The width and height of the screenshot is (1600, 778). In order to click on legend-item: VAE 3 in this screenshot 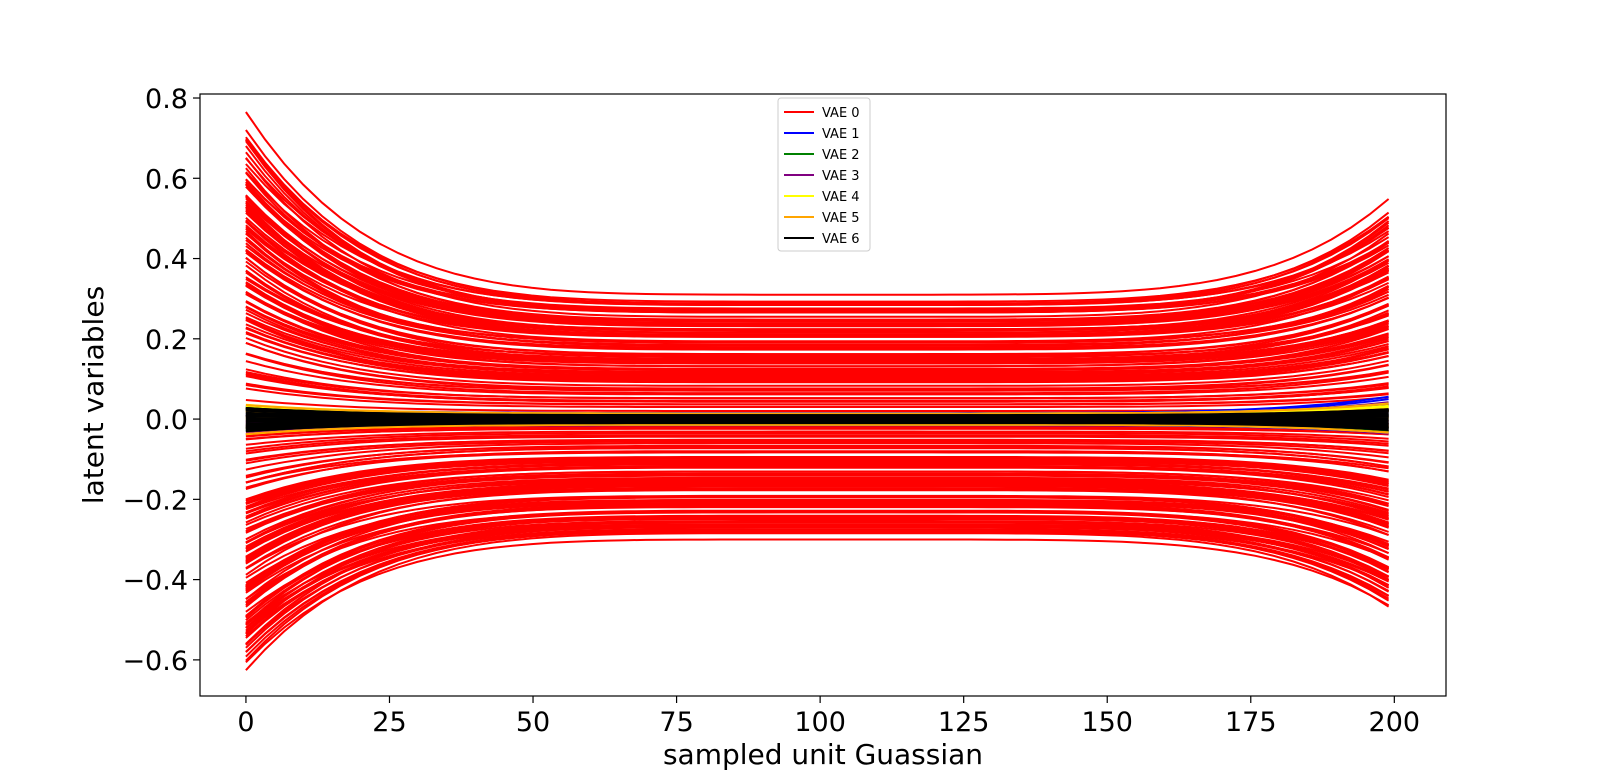, I will do `click(822, 176)`.